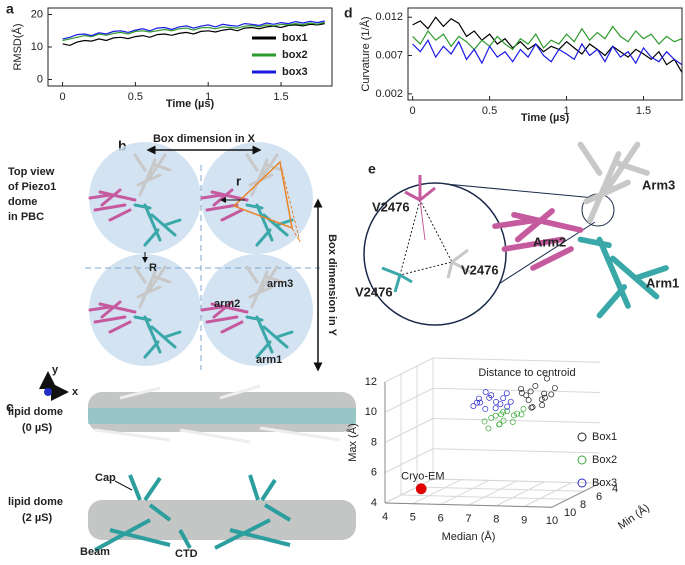 This screenshot has width=685, height=565. What do you see at coordinates (389, 94) in the screenshot?
I see `y-tick-label: 0.002` at bounding box center [389, 94].